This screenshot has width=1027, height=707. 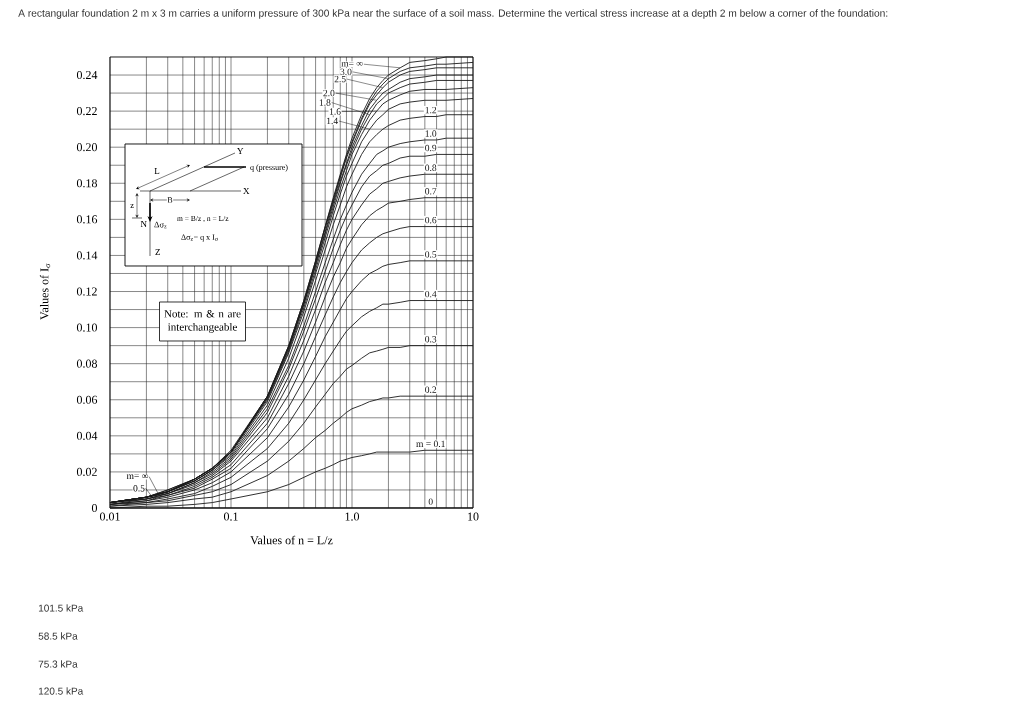 What do you see at coordinates (431, 133) in the screenshot?
I see `series-label: 1.0` at bounding box center [431, 133].